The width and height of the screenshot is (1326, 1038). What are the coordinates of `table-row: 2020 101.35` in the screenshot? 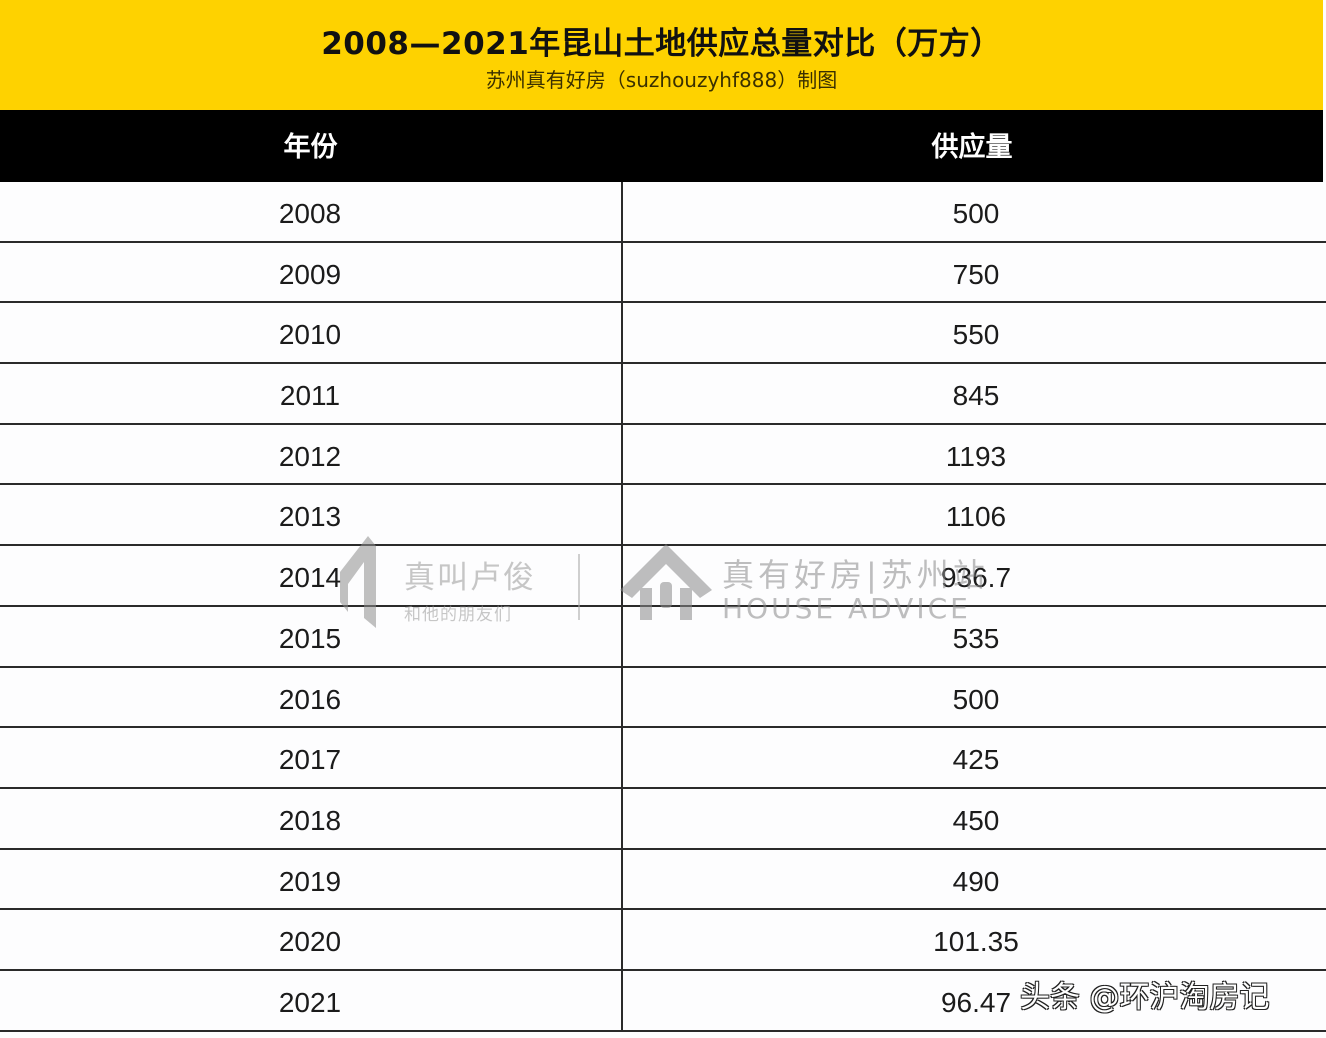 It's located at (663, 940).